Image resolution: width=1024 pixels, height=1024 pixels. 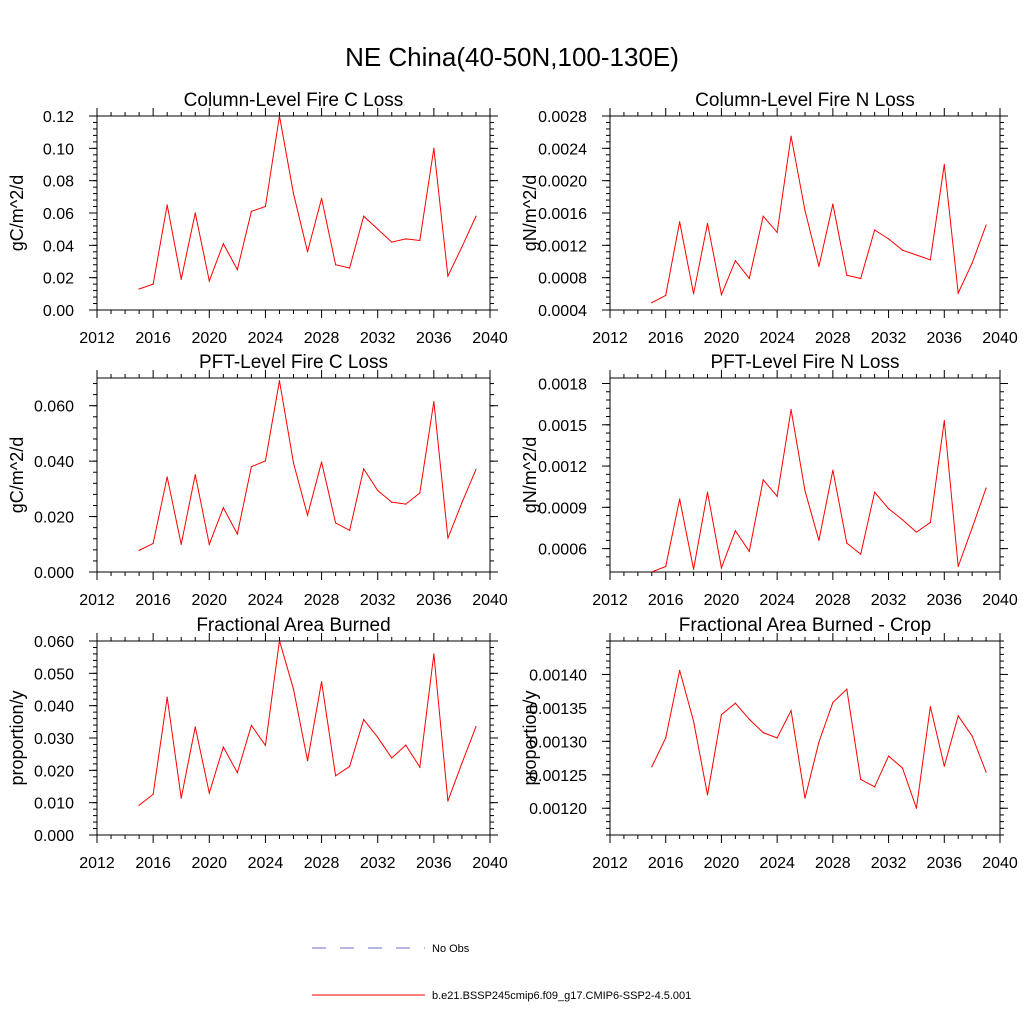 What do you see at coordinates (322, 600) in the screenshot?
I see `x-tick-label: 2028` at bounding box center [322, 600].